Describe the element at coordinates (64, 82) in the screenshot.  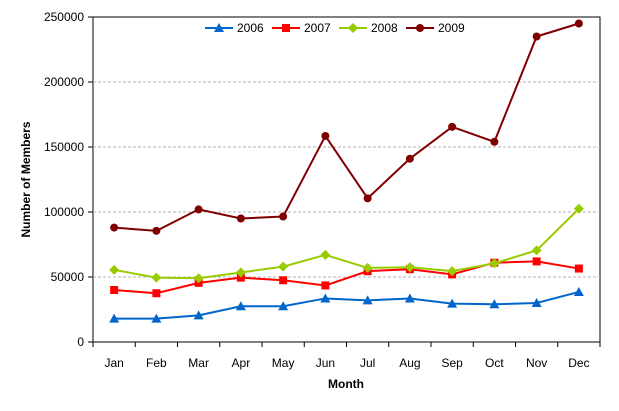
I see `y-tick-label: 200000` at that location.